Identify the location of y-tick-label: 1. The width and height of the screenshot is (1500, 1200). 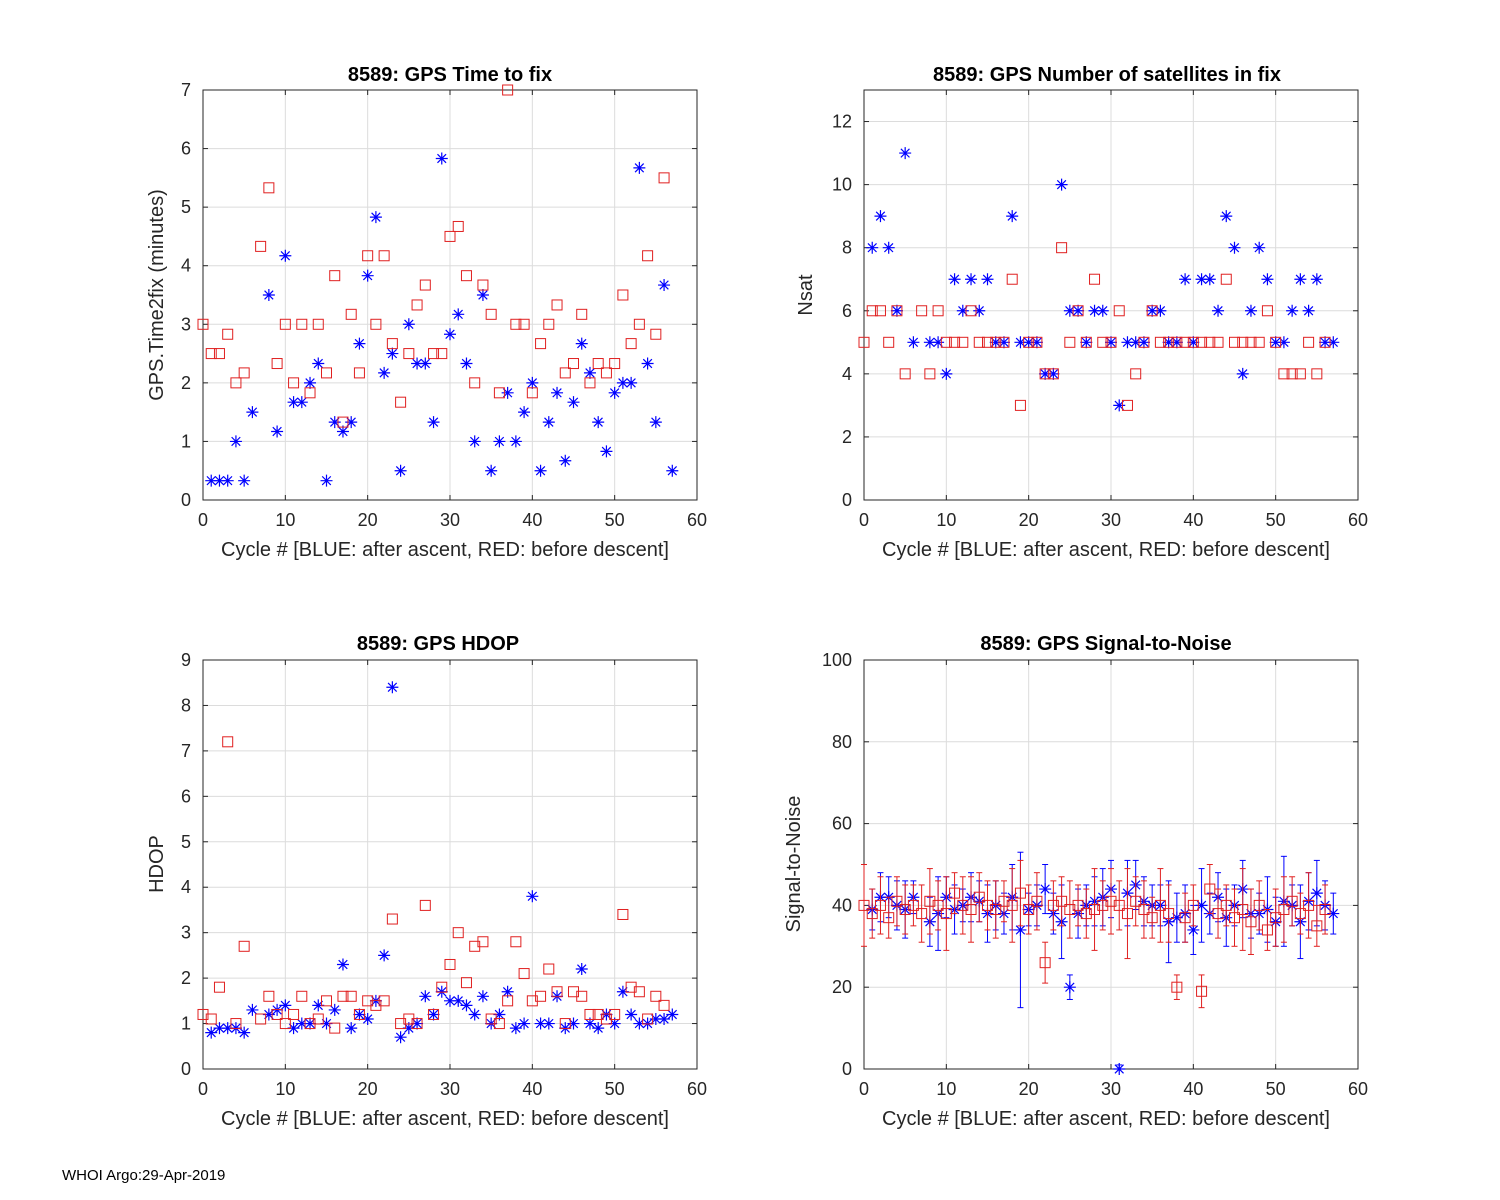
(186, 441).